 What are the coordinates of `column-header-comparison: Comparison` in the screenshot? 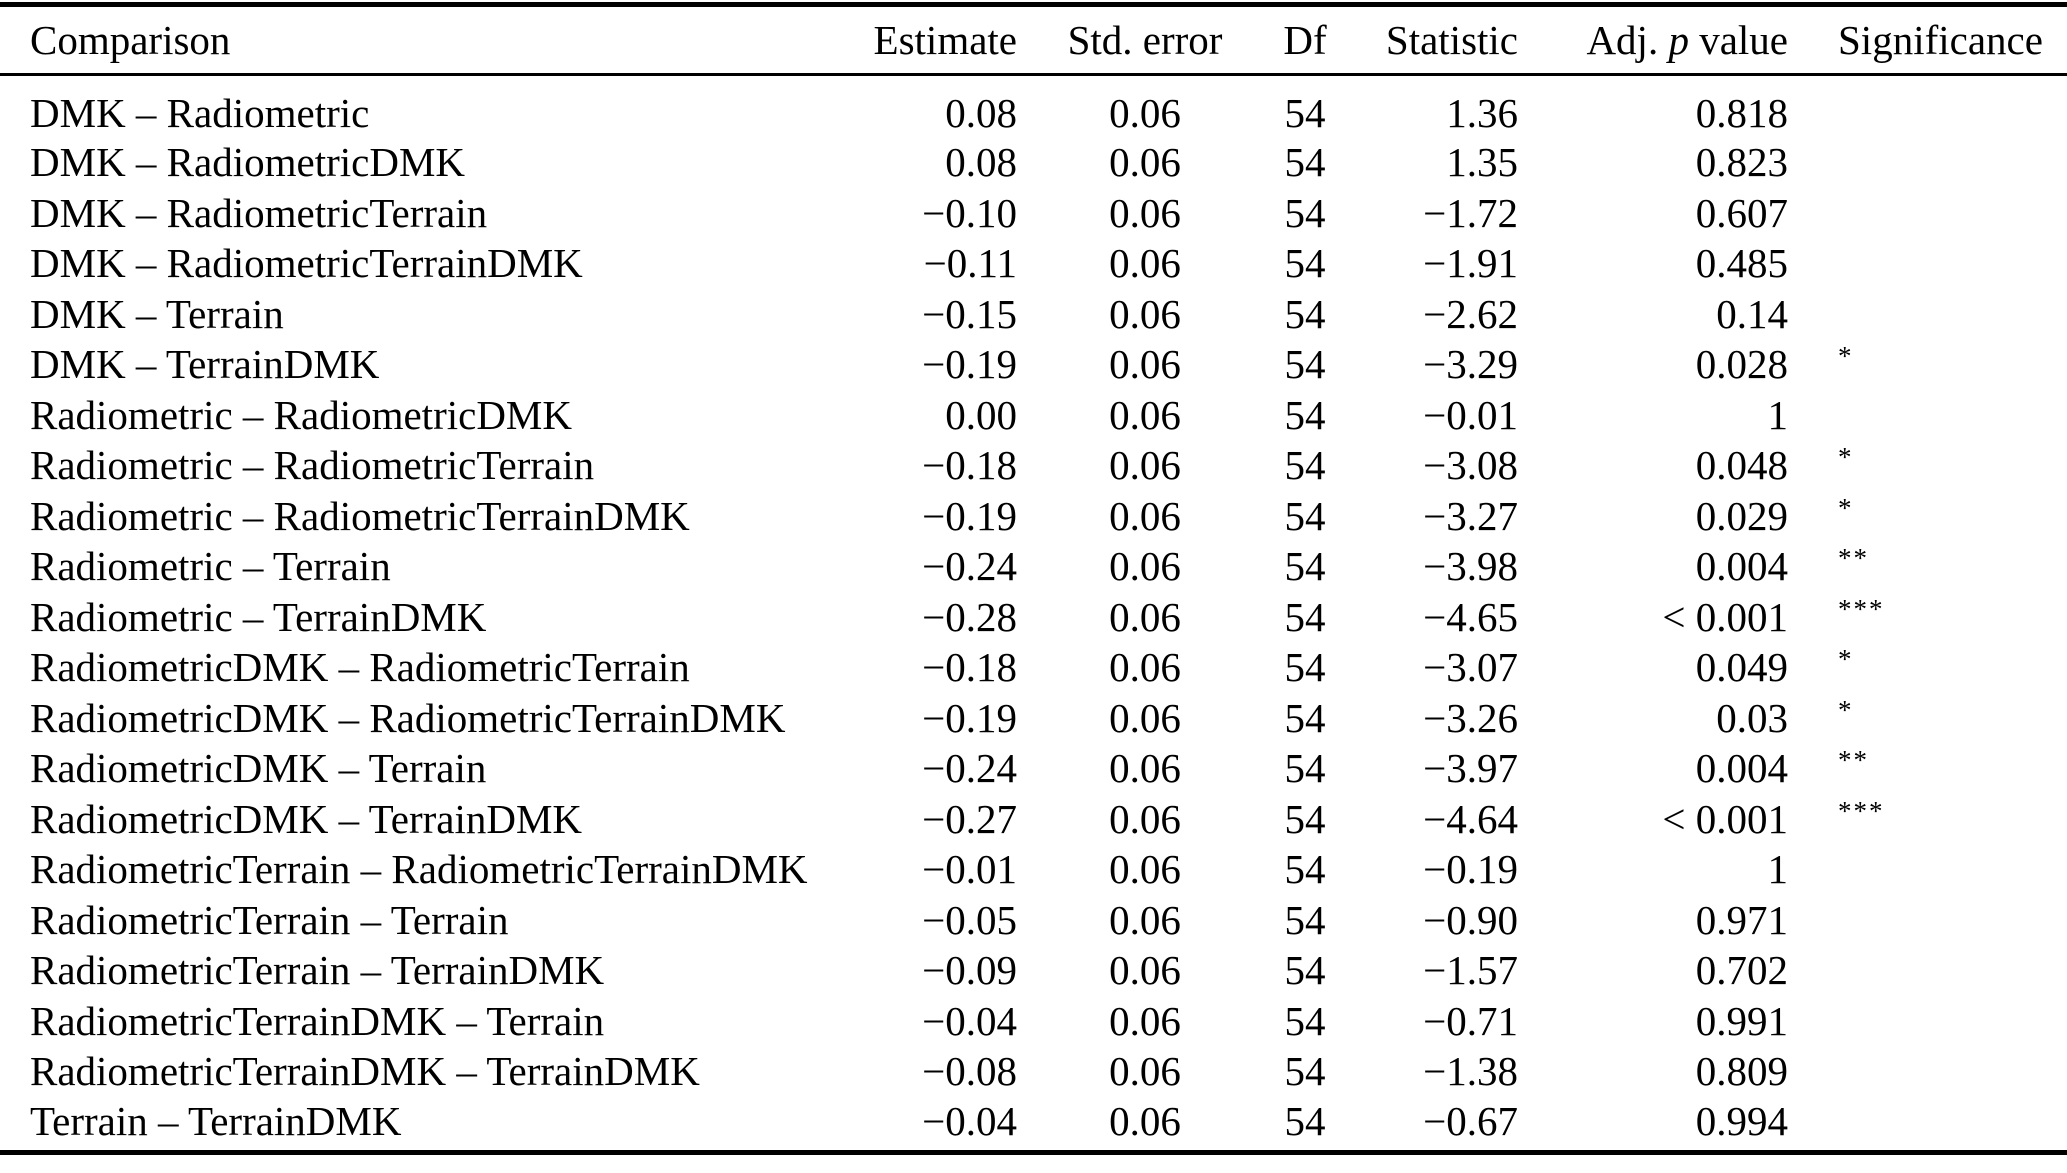 It's located at (420, 40).